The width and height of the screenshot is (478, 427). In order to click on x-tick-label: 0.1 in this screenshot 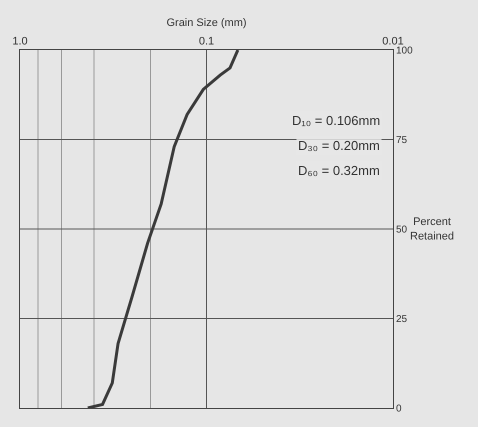, I will do `click(206, 42)`.